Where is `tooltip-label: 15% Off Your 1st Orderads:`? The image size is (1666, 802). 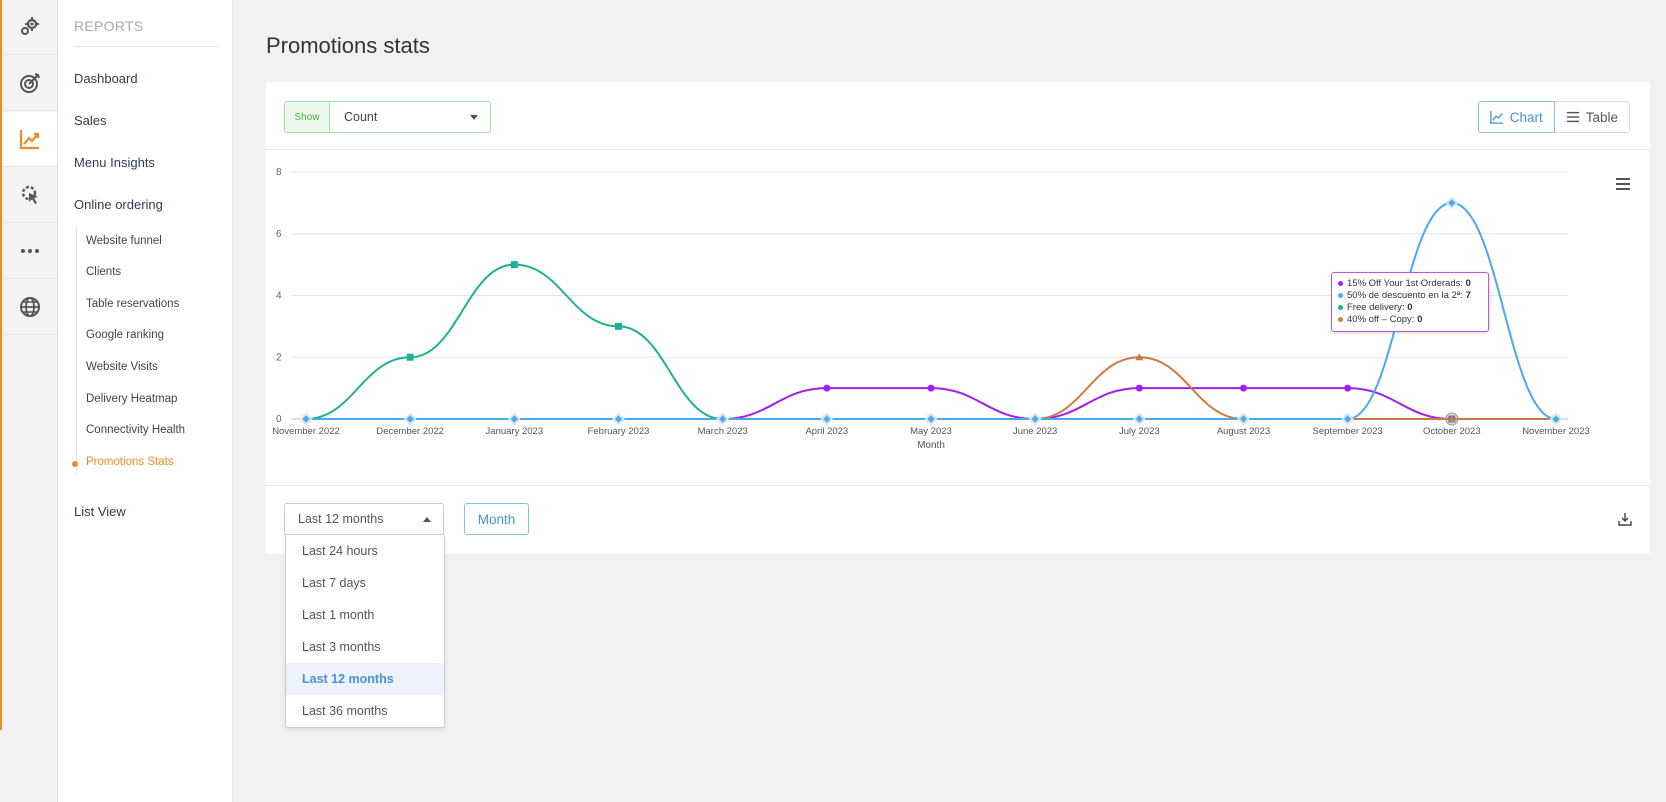
tooltip-label: 15% Off Your 1st Orderads: is located at coordinates (1406, 283).